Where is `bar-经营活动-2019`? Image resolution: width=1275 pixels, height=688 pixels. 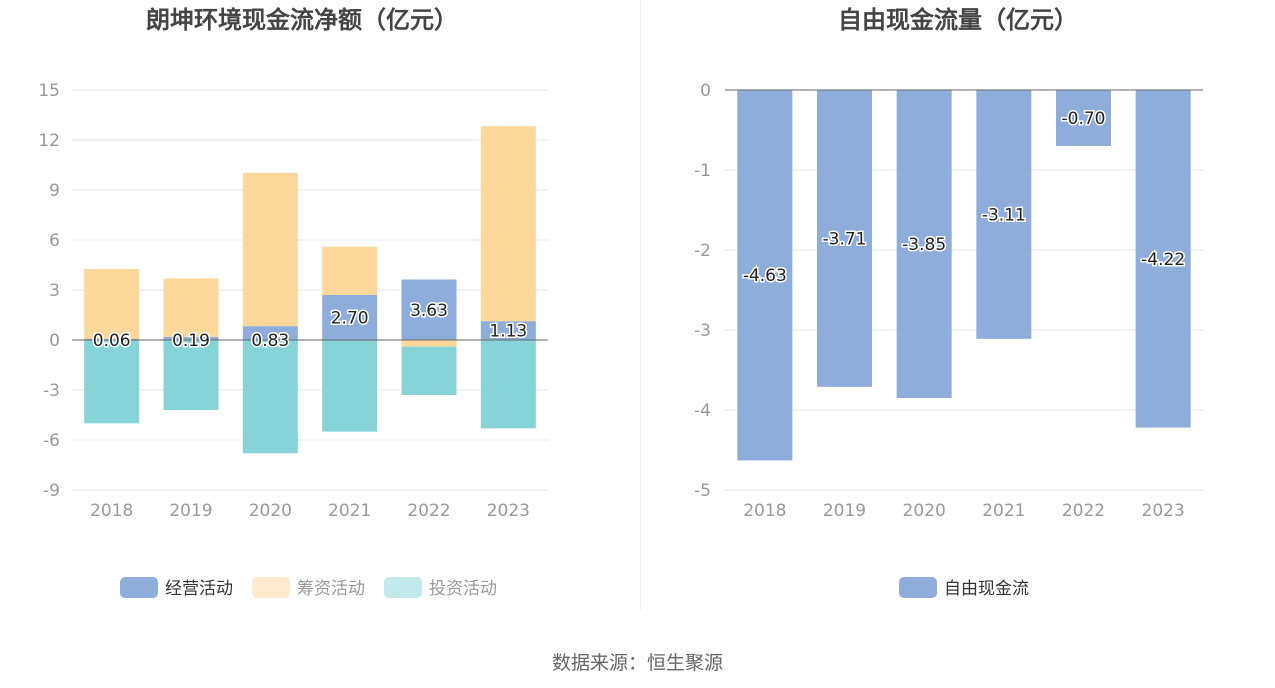 bar-经营活动-2019 is located at coordinates (191, 338).